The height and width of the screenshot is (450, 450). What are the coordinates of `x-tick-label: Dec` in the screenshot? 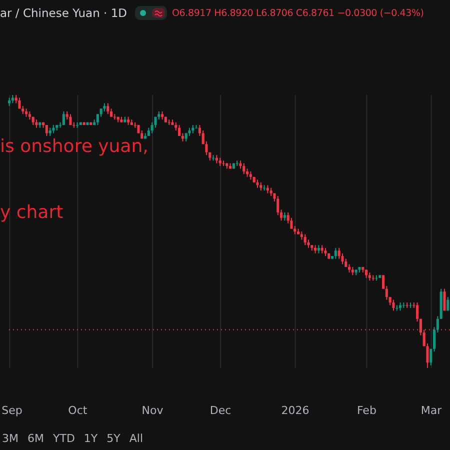 It's located at (221, 410).